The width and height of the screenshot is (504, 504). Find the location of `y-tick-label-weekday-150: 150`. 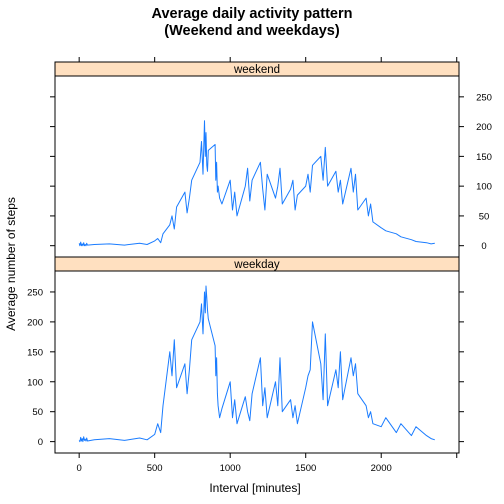

y-tick-label-weekday-150: 150 is located at coordinates (35, 352).